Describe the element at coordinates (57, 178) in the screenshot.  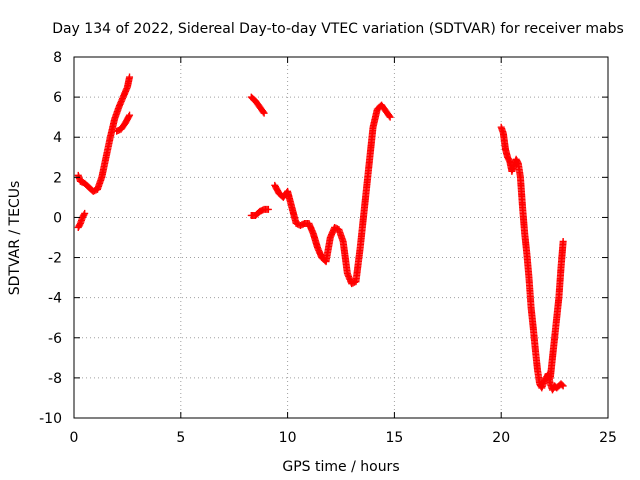
I see `y-tick-label: 2` at that location.